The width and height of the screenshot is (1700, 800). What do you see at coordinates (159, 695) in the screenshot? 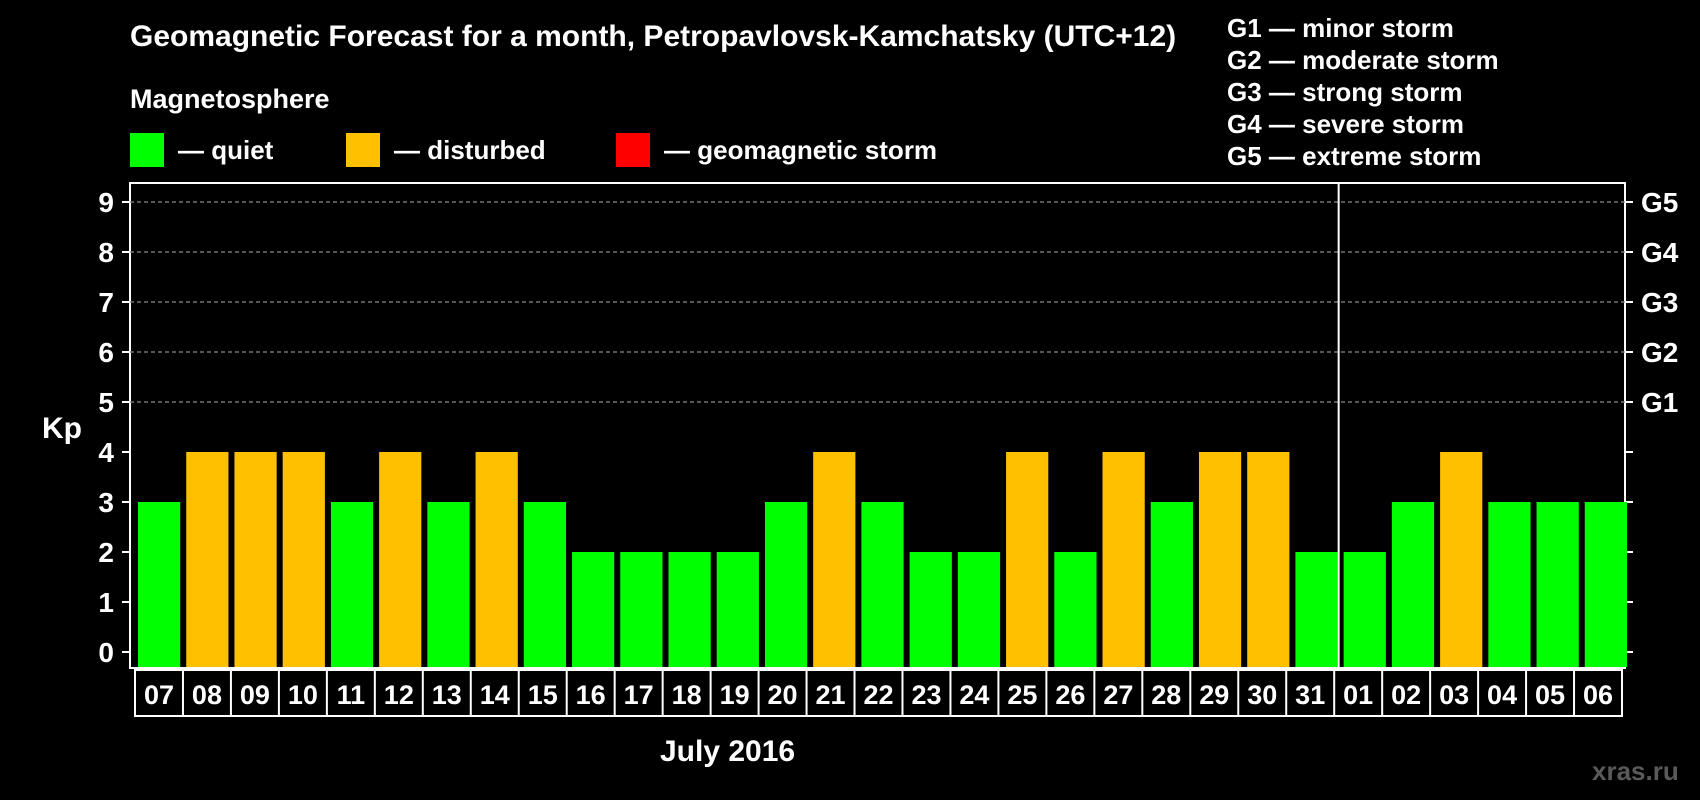
I see `x-tick-label: 07` at bounding box center [159, 695].